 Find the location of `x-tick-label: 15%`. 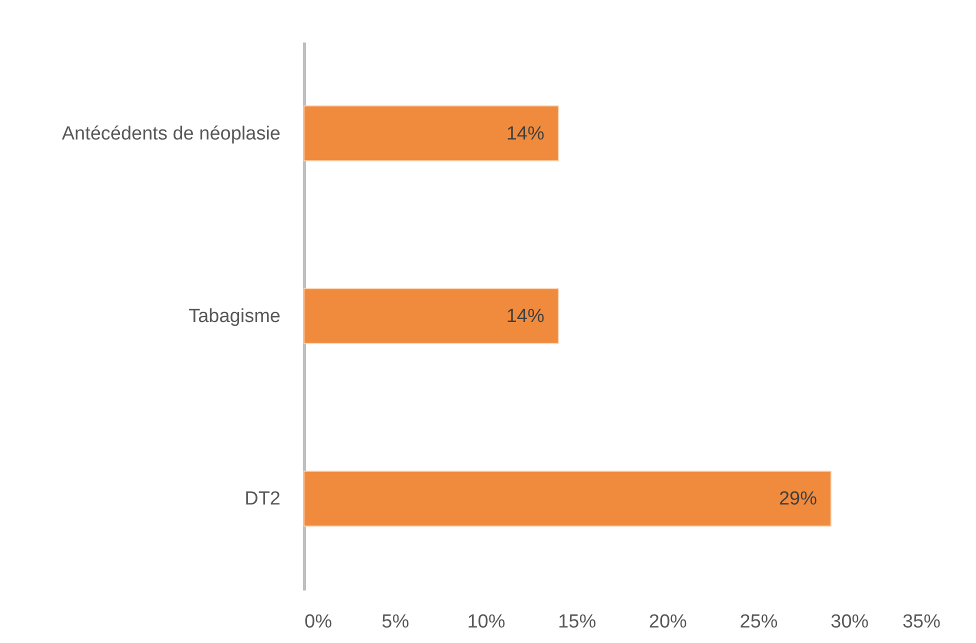

x-tick-label: 15% is located at coordinates (577, 622).